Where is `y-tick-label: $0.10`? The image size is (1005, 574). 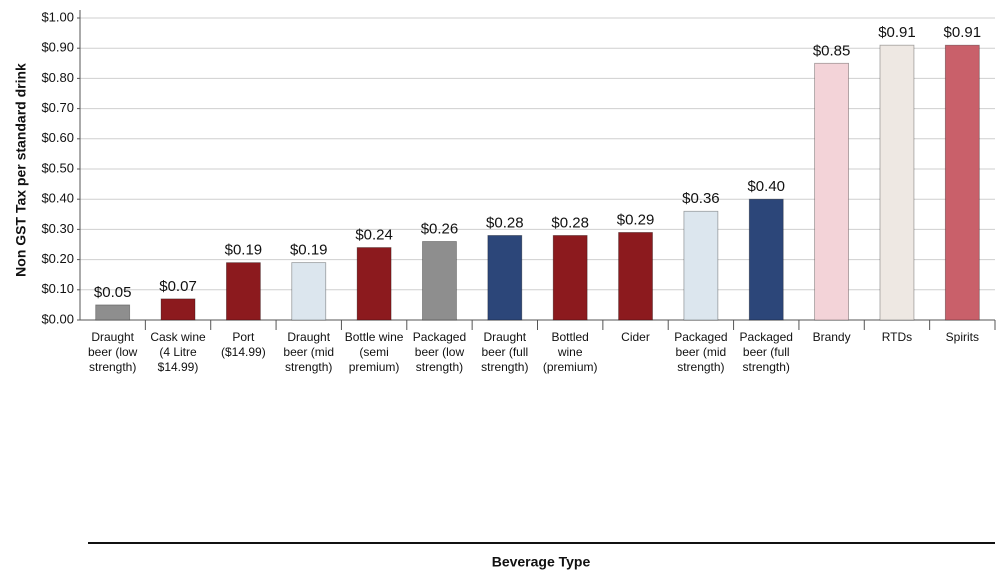 y-tick-label: $0.10 is located at coordinates (57, 288).